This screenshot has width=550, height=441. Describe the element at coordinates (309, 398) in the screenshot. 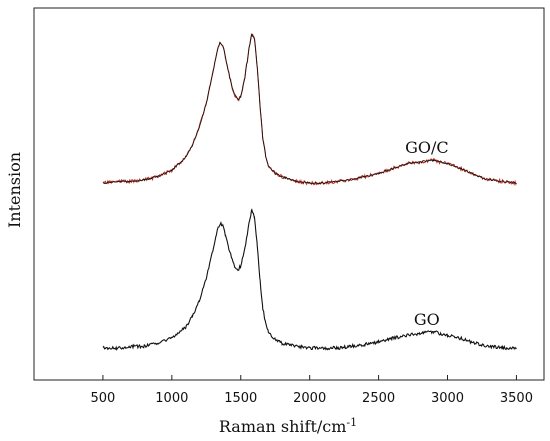

I see `x-tick-label: 2000` at that location.